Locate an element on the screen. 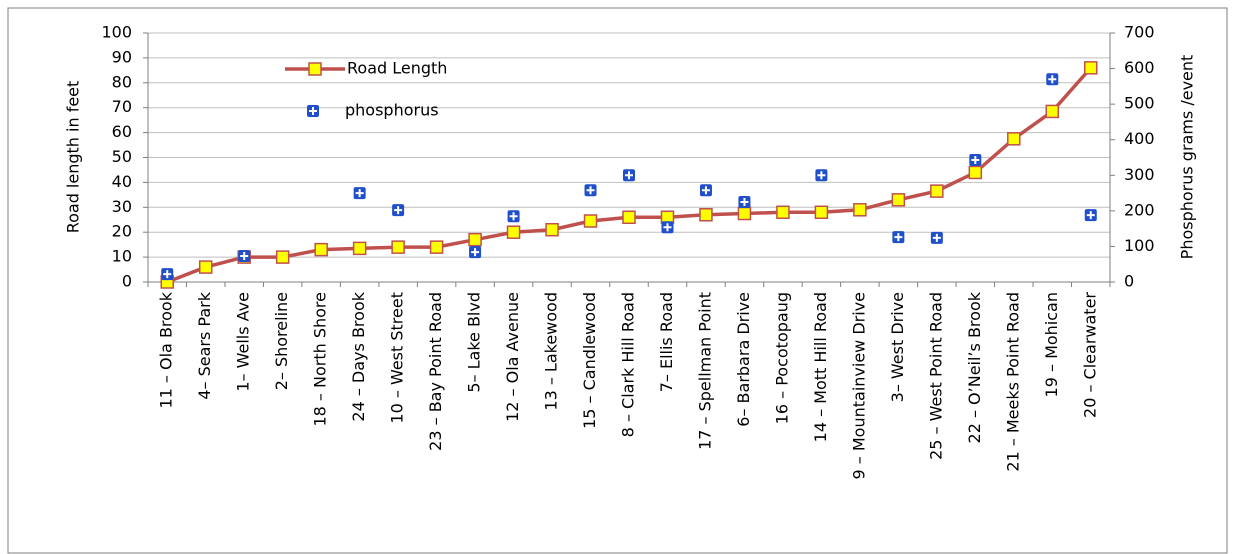  y2-tick-label: 100 is located at coordinates (1139, 245).